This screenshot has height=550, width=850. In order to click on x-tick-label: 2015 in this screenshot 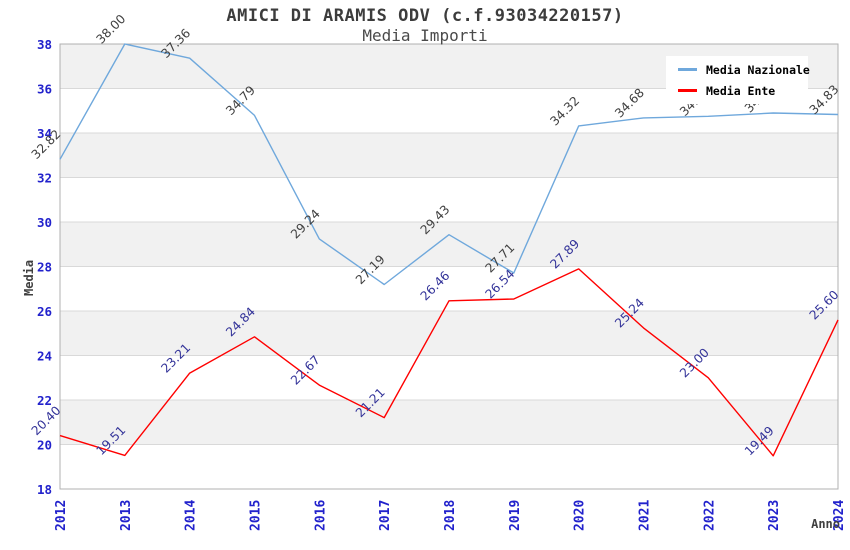, I will do `click(256, 515)`.